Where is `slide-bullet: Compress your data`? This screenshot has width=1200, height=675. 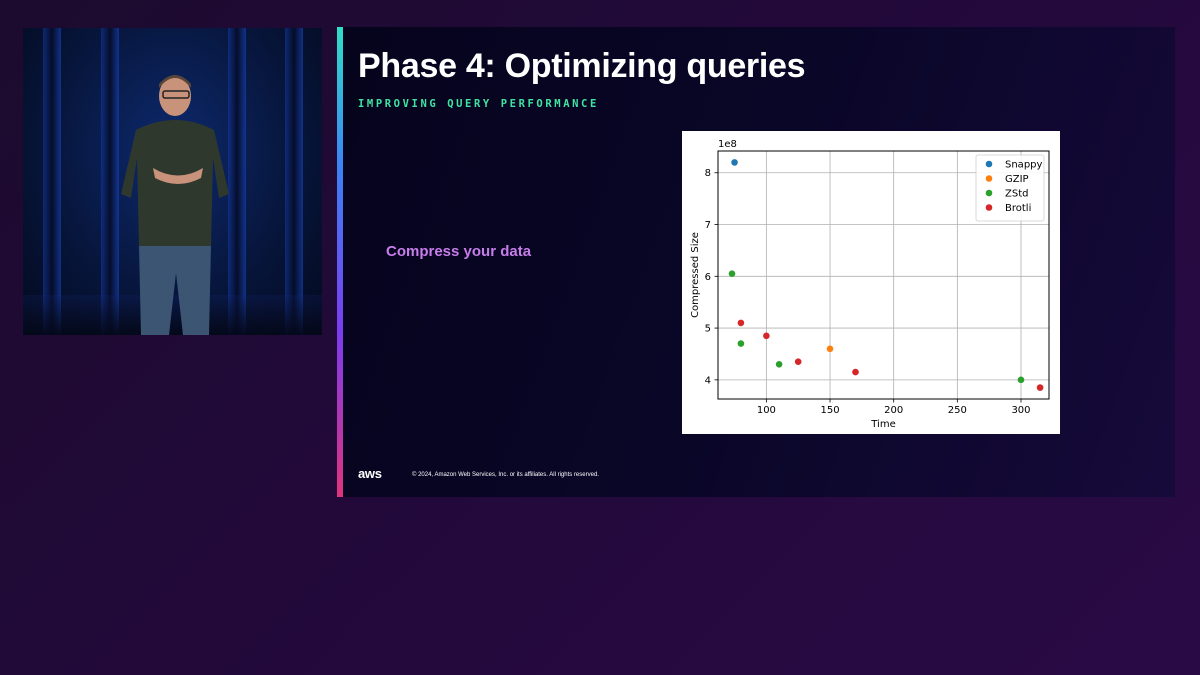 slide-bullet: Compress your data is located at coordinates (459, 251).